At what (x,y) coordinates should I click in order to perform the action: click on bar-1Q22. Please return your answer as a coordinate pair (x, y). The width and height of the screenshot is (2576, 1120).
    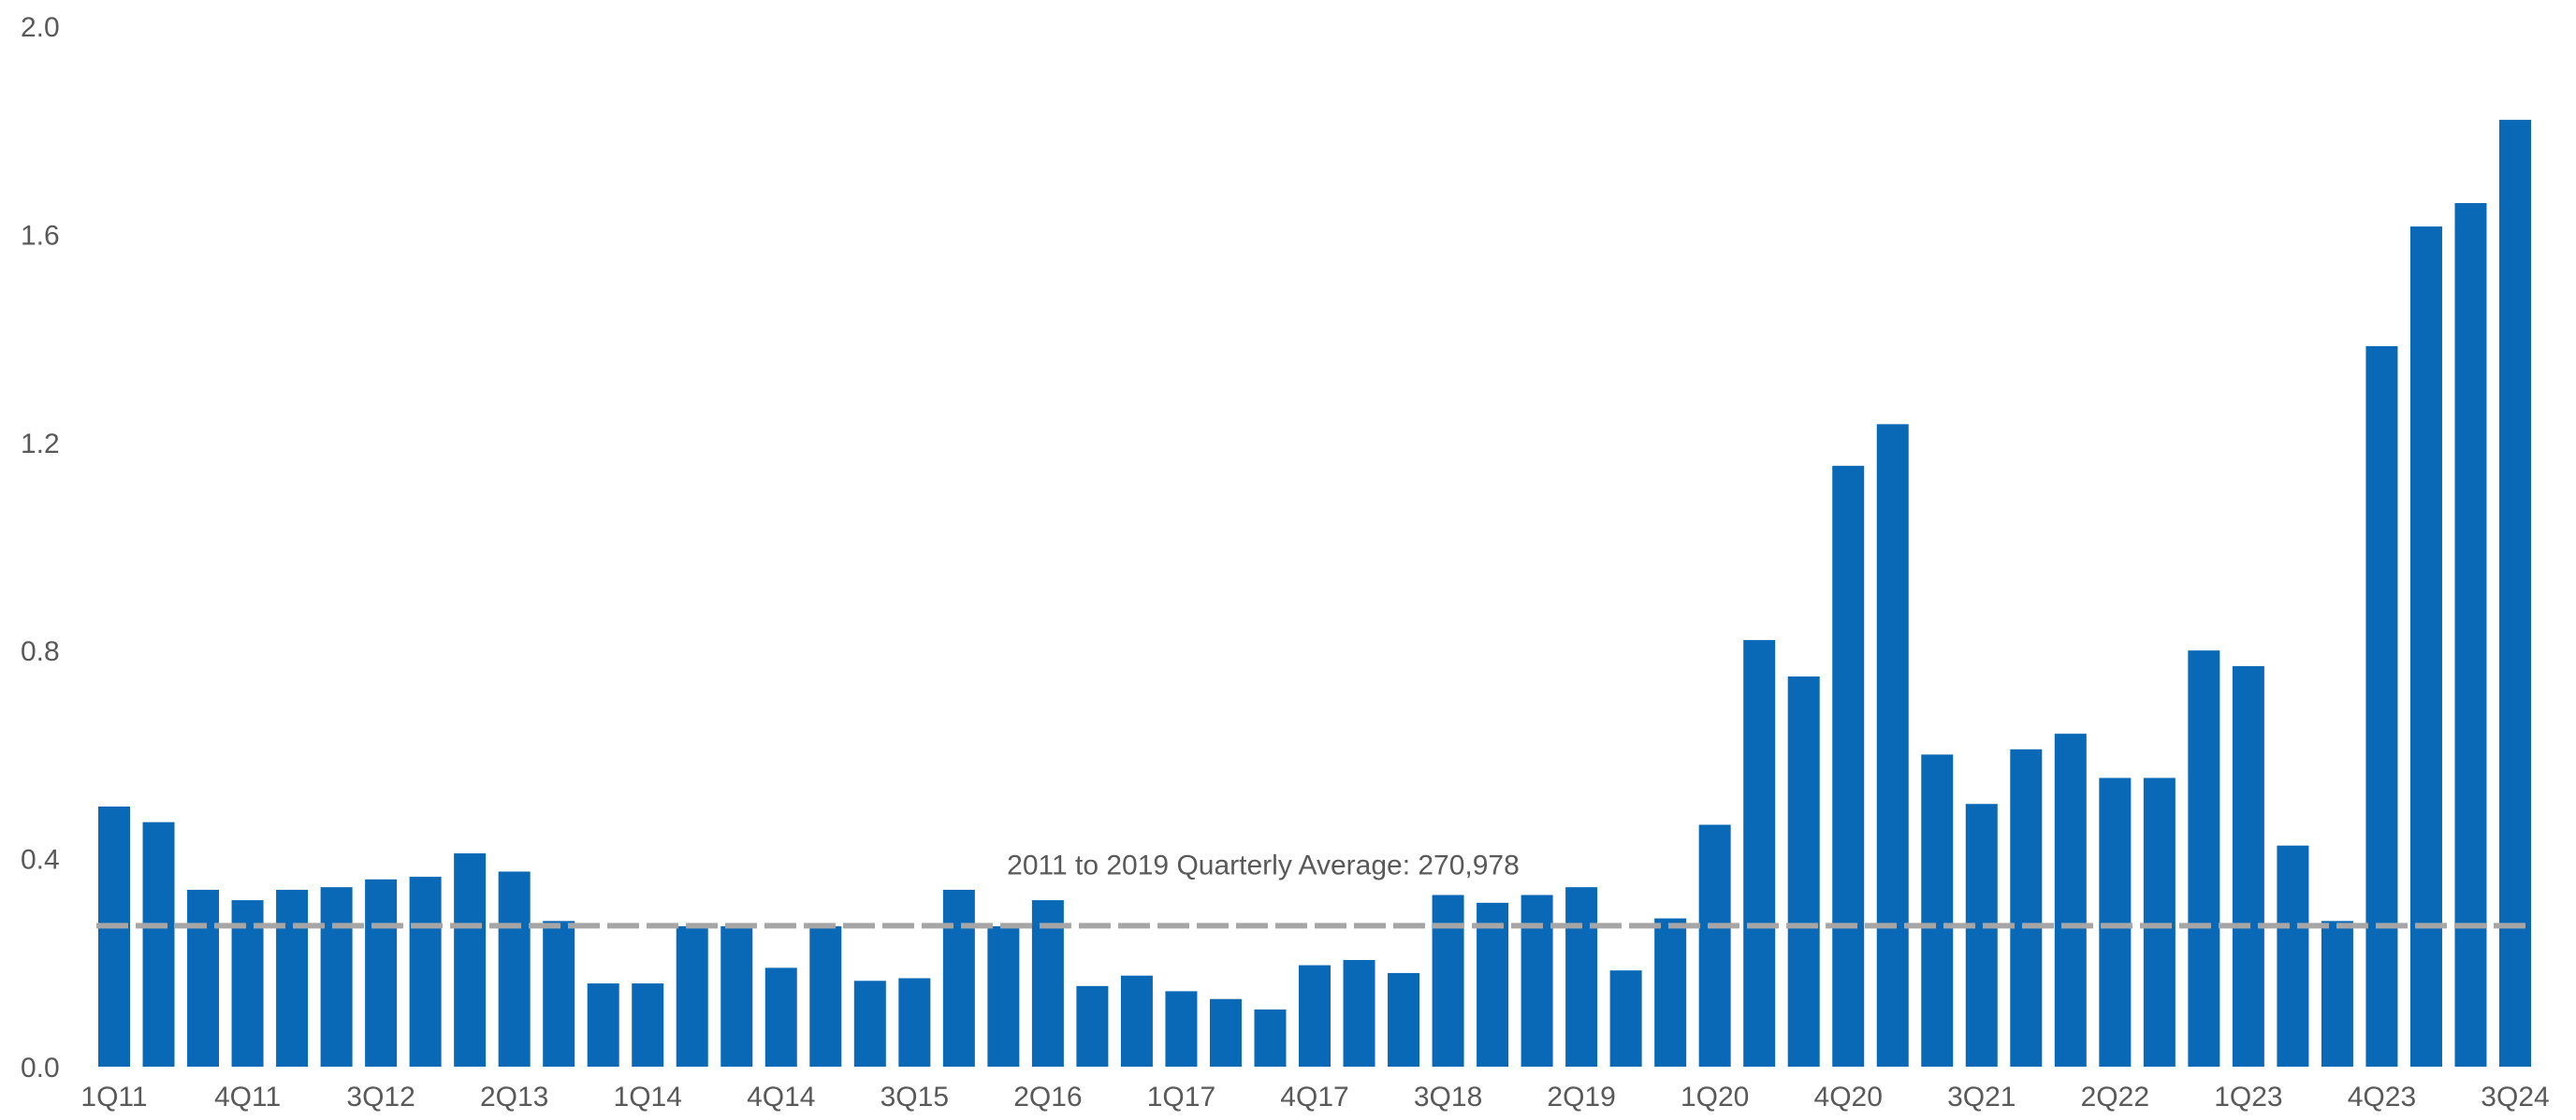
    Looking at the image, I should click on (2070, 900).